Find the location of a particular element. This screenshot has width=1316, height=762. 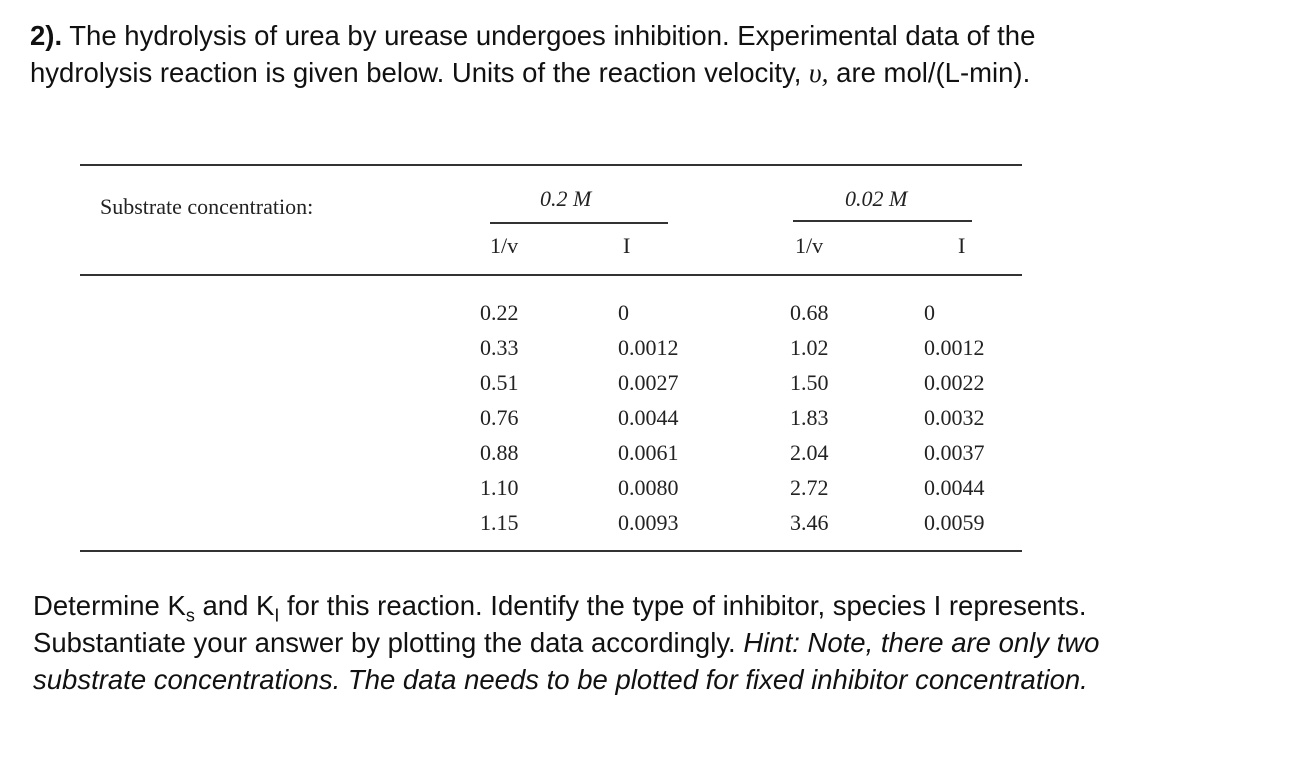

subscript: I is located at coordinates (277, 615).